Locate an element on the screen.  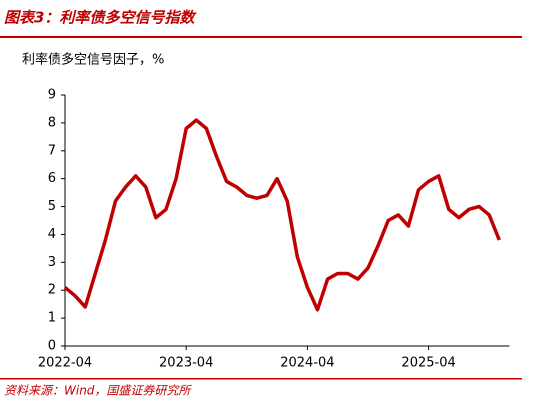
y-tick-label: 2 is located at coordinates (52, 290).